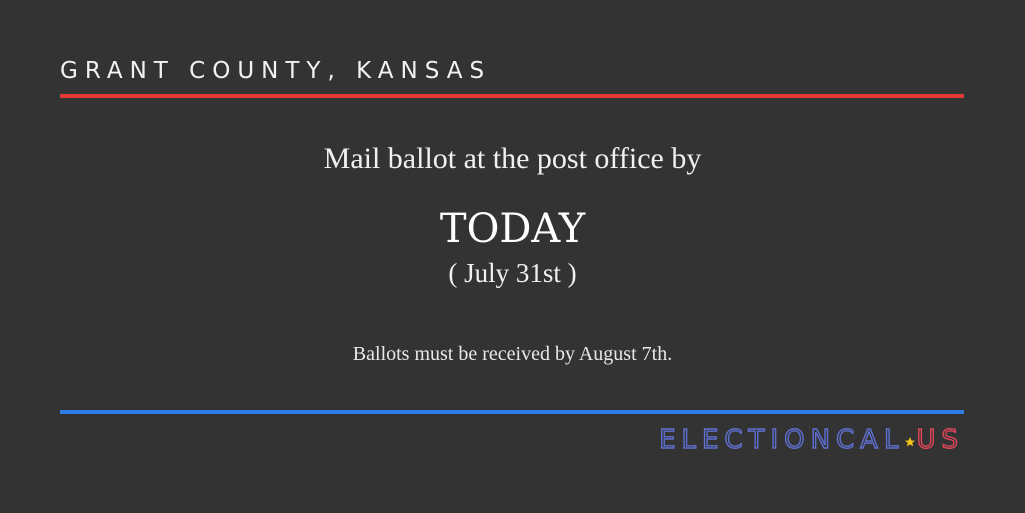  I want to click on deadline: TODAY, so click(512, 229).